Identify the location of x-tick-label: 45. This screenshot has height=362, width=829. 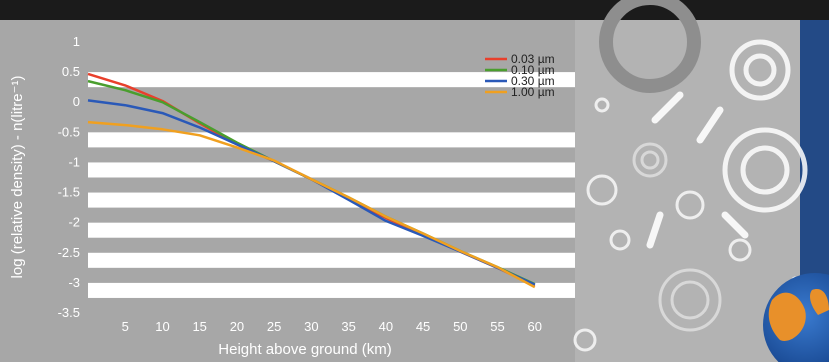
(423, 326).